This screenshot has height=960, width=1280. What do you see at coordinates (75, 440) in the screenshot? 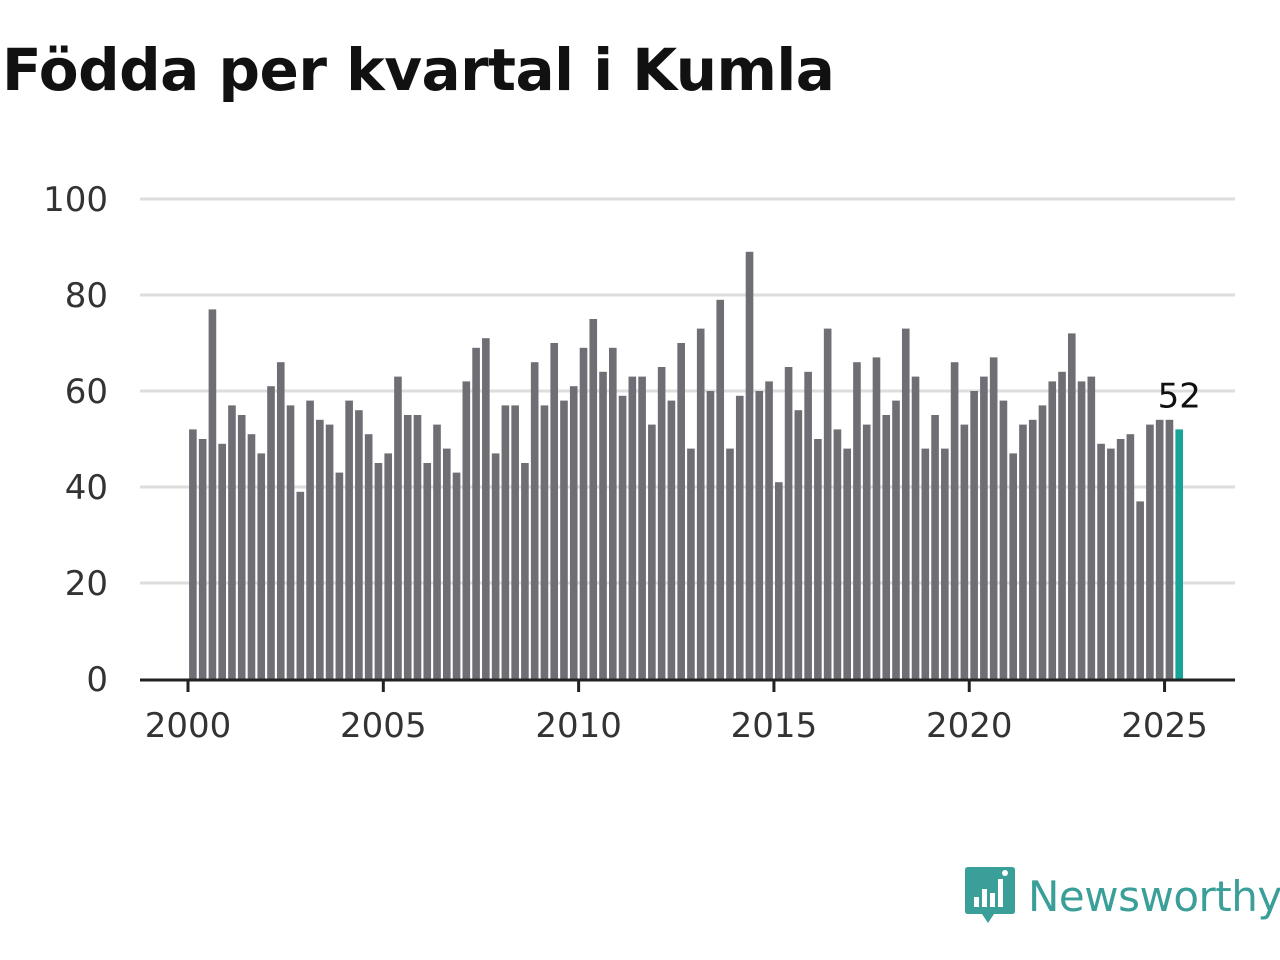
I see `y-axis-ticks: 0 20 40 60 80 100` at bounding box center [75, 440].